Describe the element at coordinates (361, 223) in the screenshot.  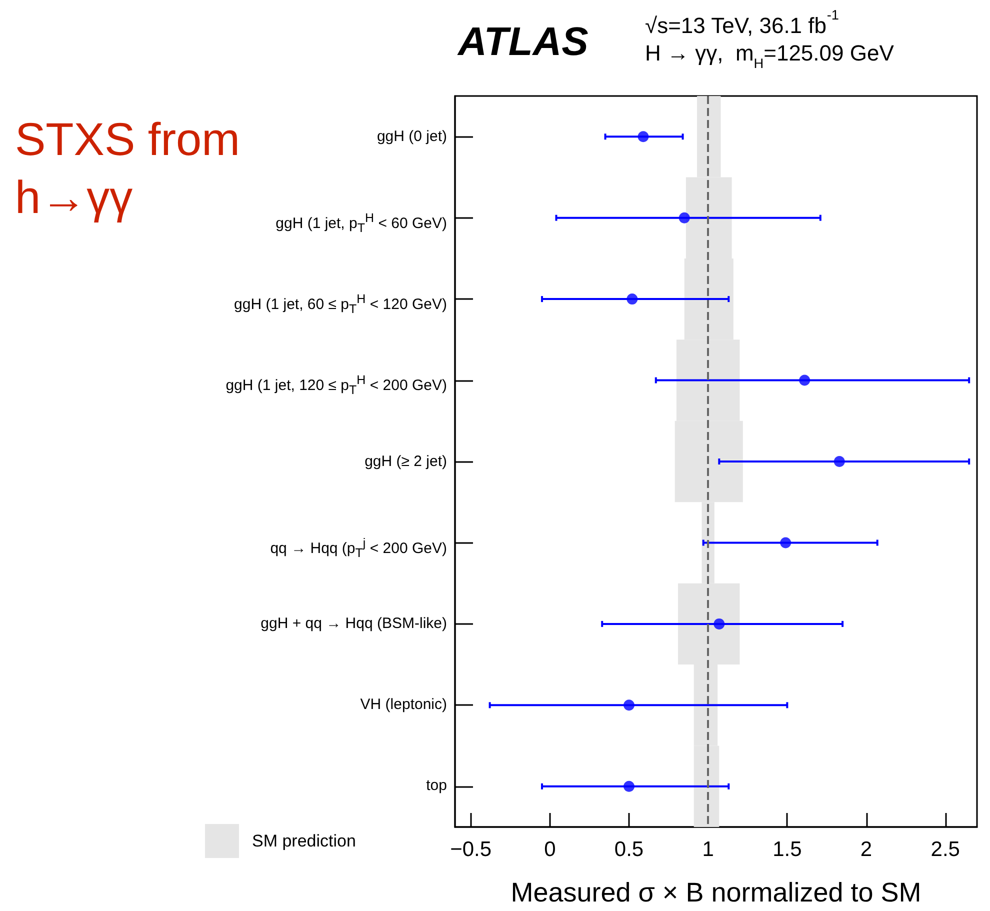
I see `y-tick-label: ggH (1 jet, p$_{T}$$^{H}$ < 60 GeV)` at that location.